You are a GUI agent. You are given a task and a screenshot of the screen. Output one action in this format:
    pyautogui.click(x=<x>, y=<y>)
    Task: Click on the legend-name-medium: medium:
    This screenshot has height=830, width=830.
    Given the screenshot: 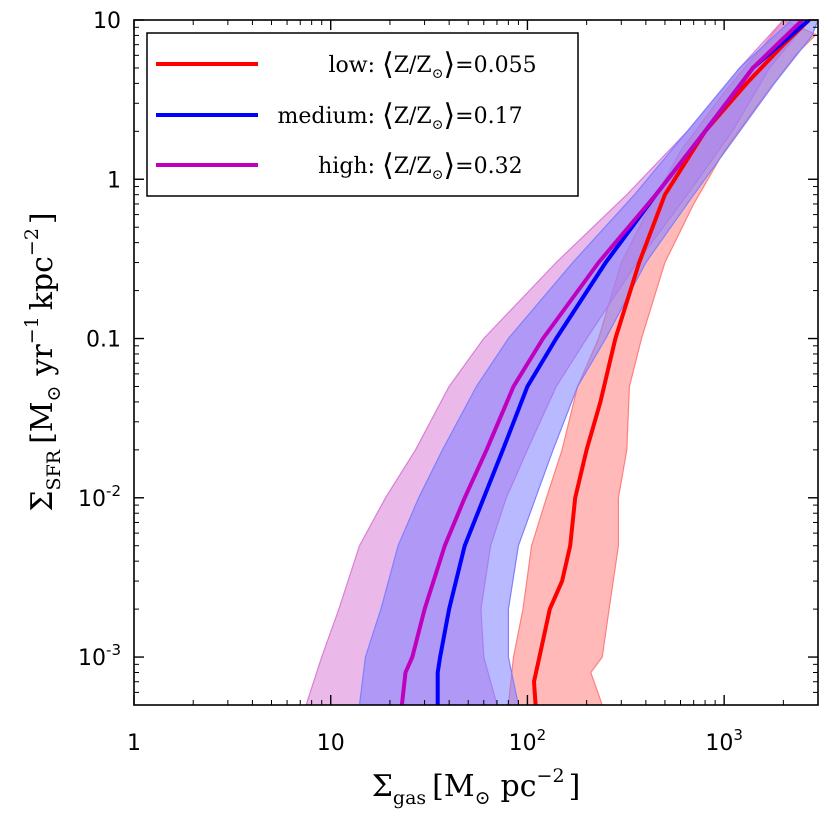 What is the action you would take?
    pyautogui.click(x=326, y=116)
    